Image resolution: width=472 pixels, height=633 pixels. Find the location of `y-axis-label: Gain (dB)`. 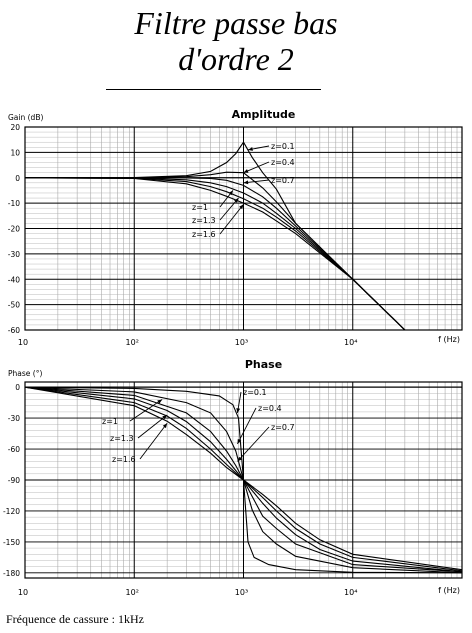

y-axis-label: Gain (dB) is located at coordinates (25, 117).